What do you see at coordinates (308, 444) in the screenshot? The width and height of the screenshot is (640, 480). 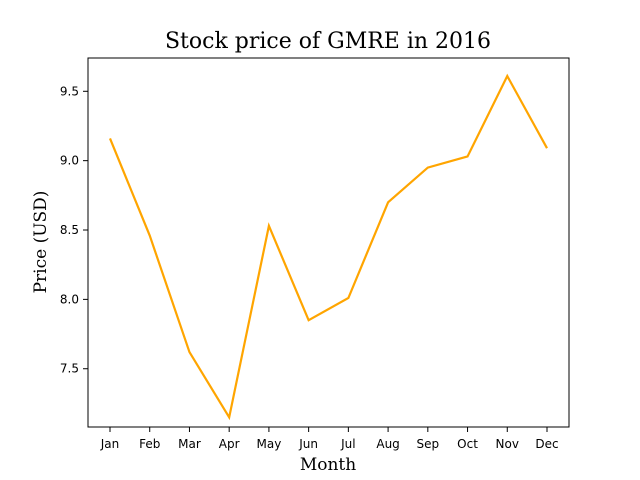 I see `x-tick-label: Jun` at bounding box center [308, 444].